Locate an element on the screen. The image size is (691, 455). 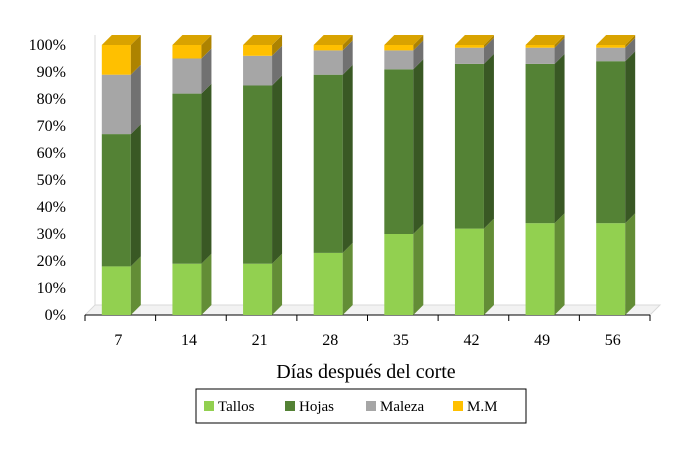
legend-item: Maleza is located at coordinates (395, 407).